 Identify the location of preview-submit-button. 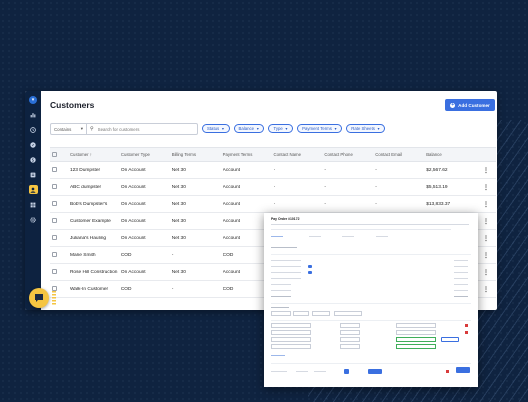
(463, 370).